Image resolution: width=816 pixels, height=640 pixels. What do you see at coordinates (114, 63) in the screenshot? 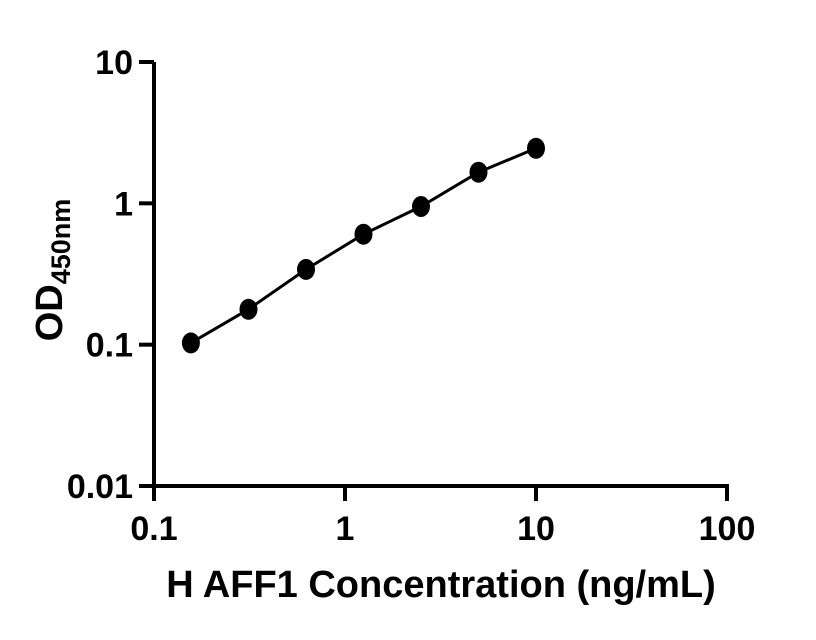
I see `y-tick-label: 10` at bounding box center [114, 63].